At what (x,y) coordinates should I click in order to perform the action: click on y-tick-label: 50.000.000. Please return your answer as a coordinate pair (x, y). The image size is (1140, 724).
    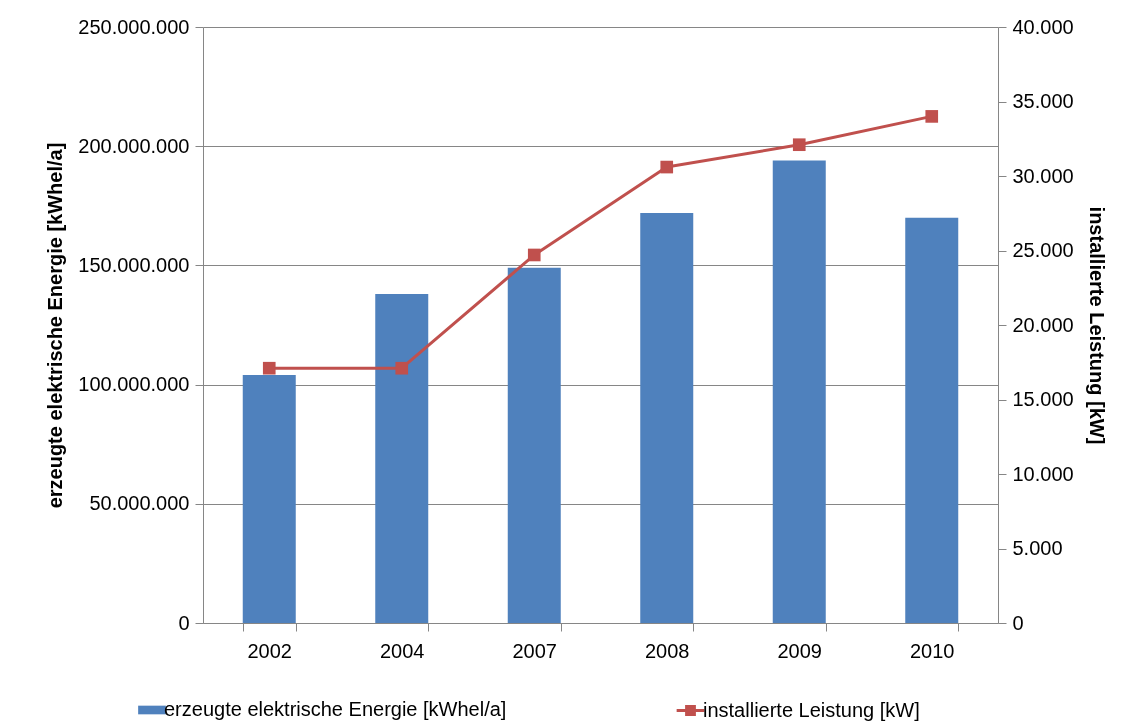
    Looking at the image, I should click on (139, 503).